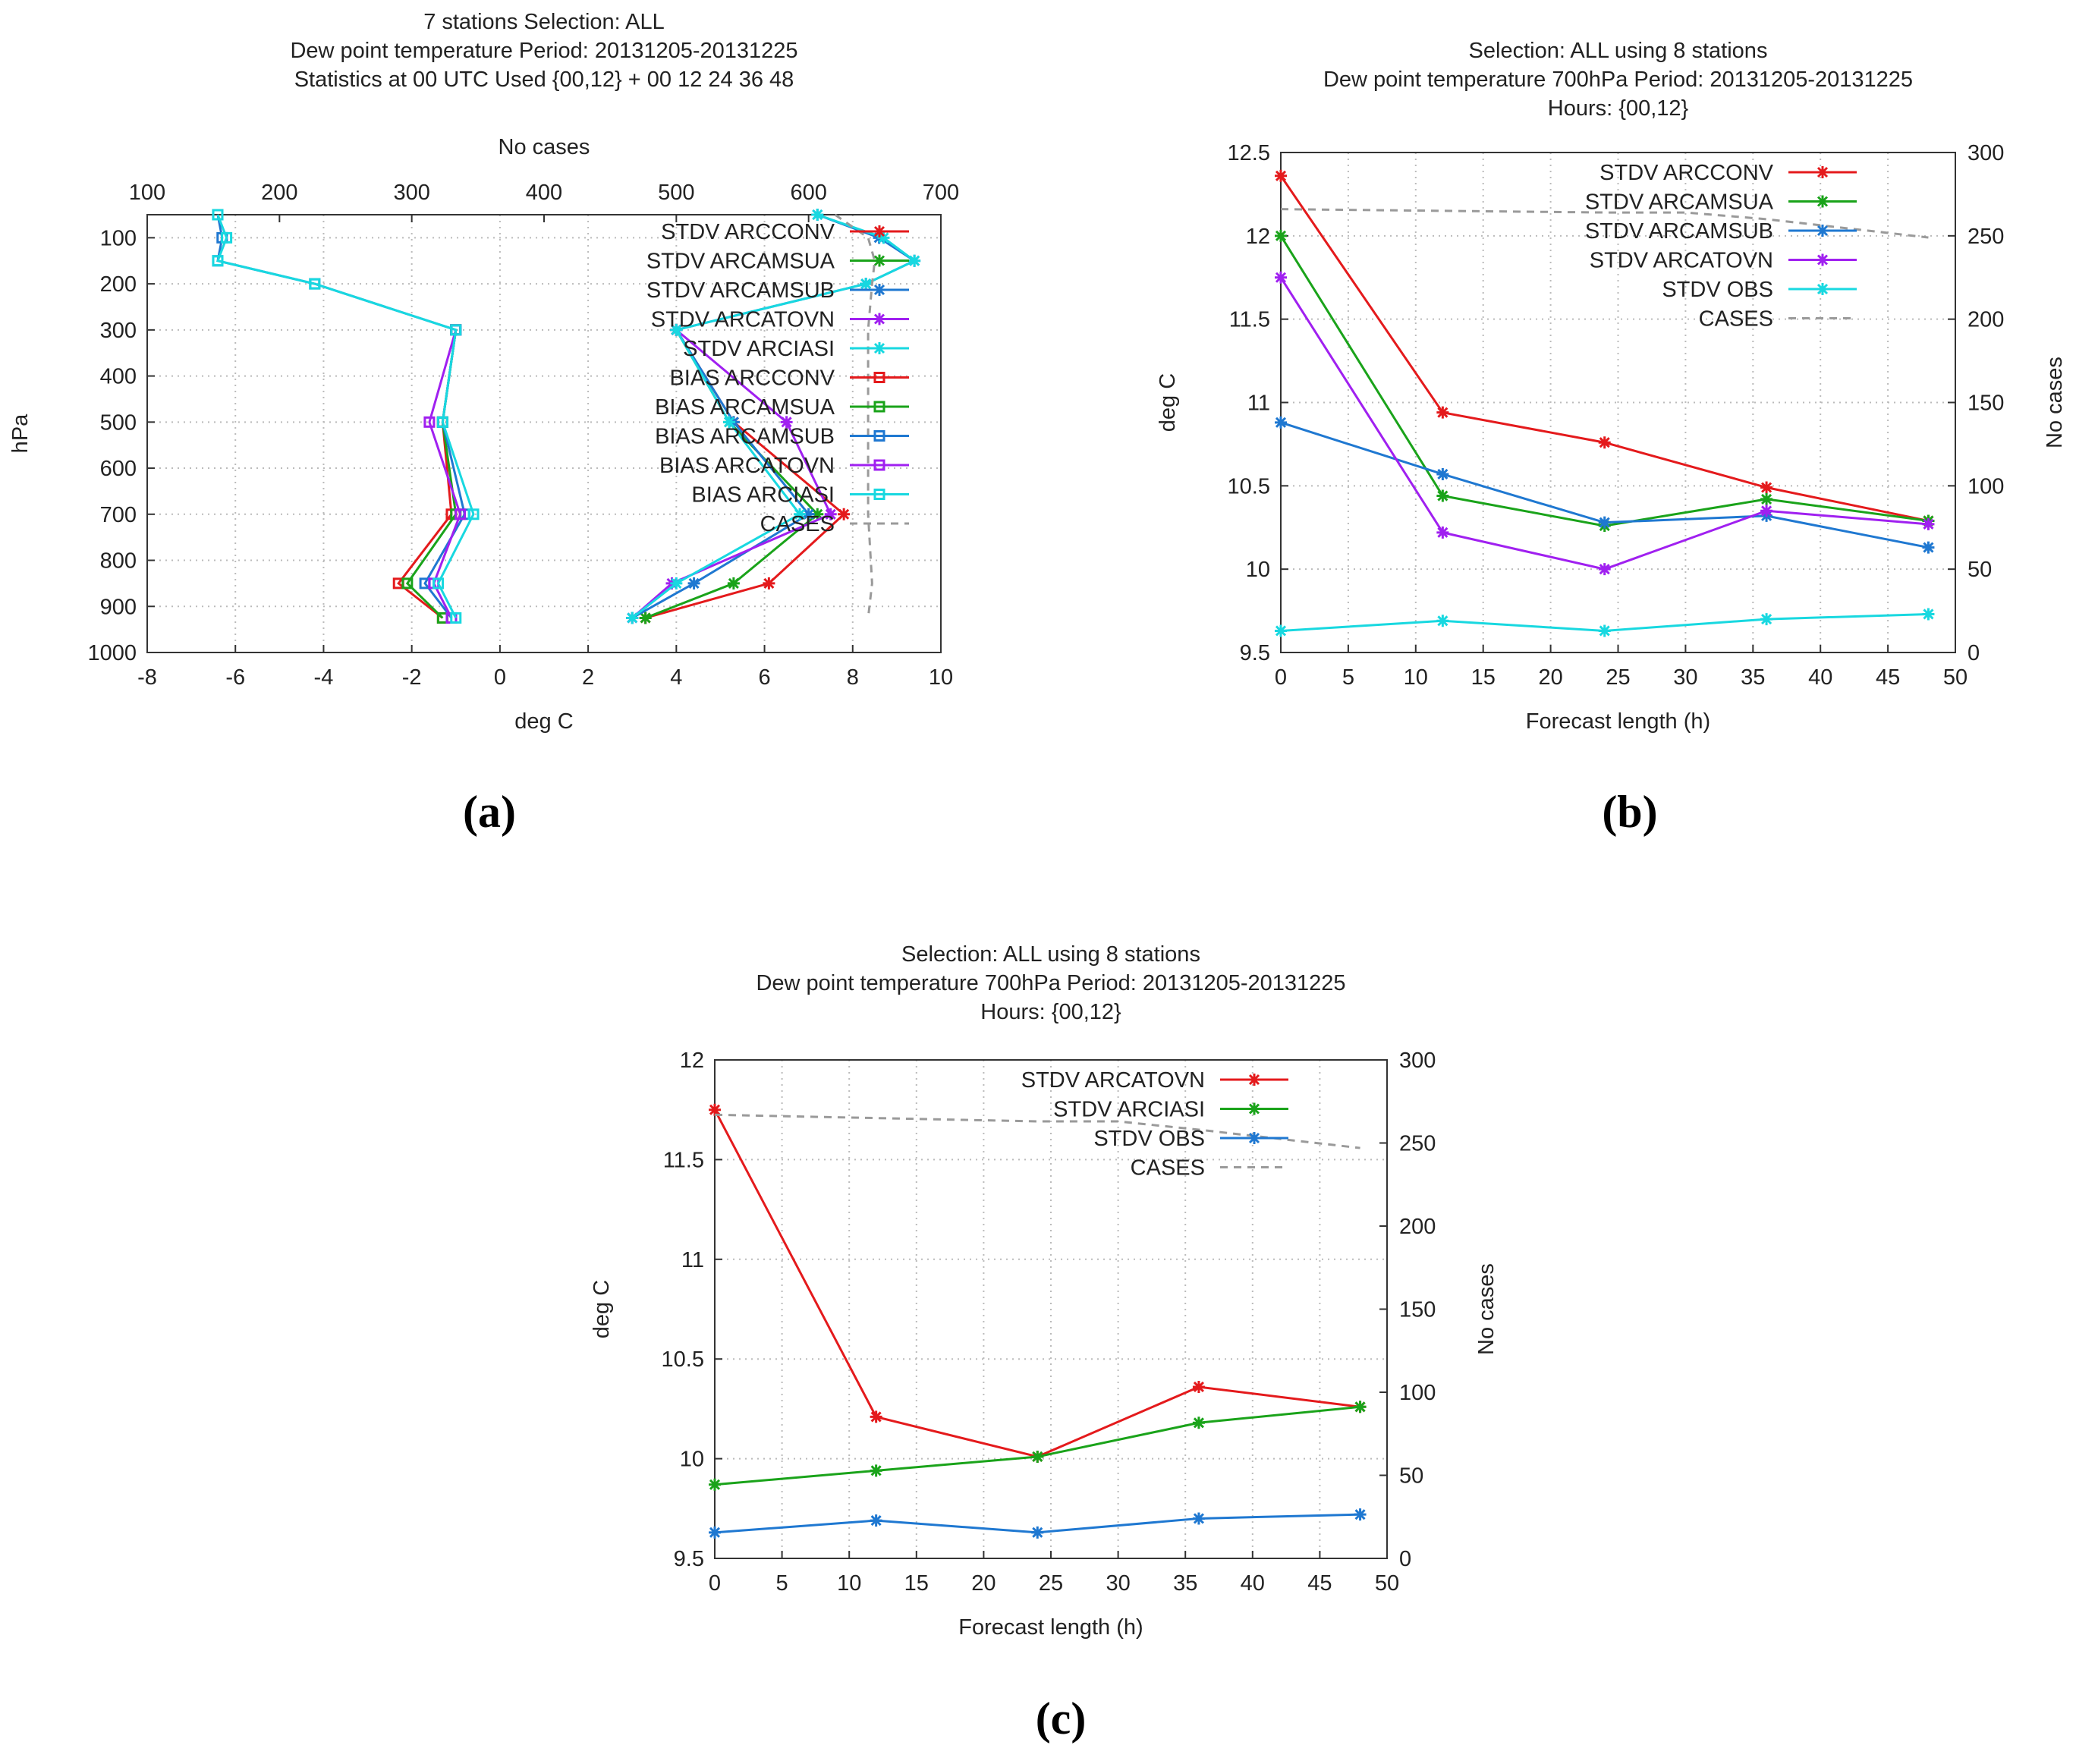 Image resolution: width=2076 pixels, height=1764 pixels. Describe the element at coordinates (745, 407) in the screenshot. I see `legend-label: BIAS ARCAMSUA` at that location.